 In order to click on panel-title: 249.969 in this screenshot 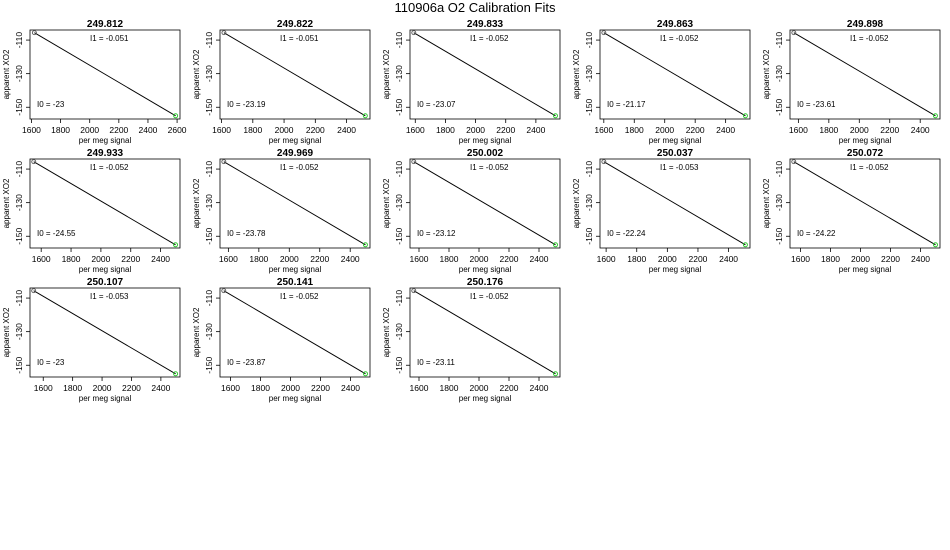, I will do `click(295, 153)`.